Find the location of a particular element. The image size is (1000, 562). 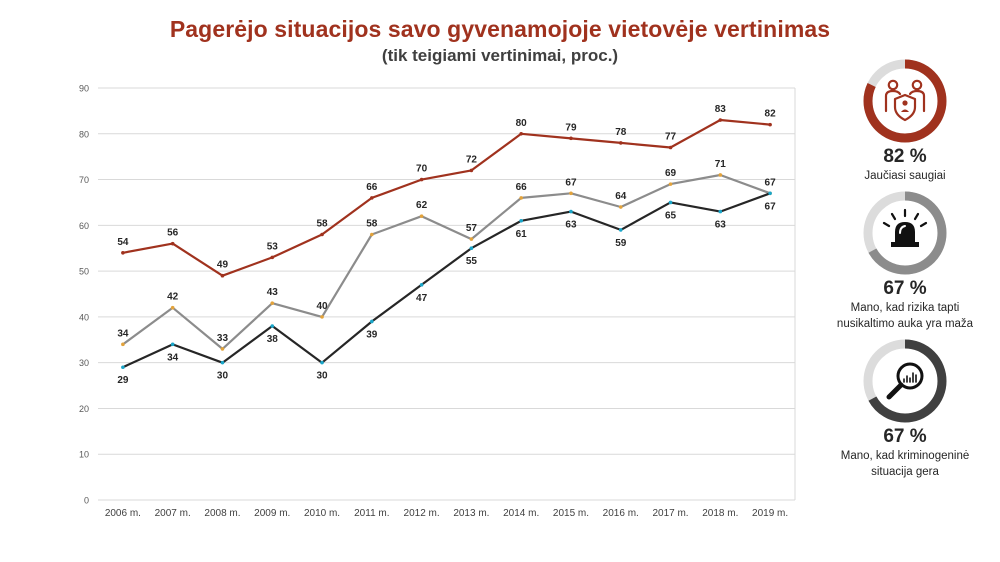

y-tick-label: 70 is located at coordinates (84, 180).